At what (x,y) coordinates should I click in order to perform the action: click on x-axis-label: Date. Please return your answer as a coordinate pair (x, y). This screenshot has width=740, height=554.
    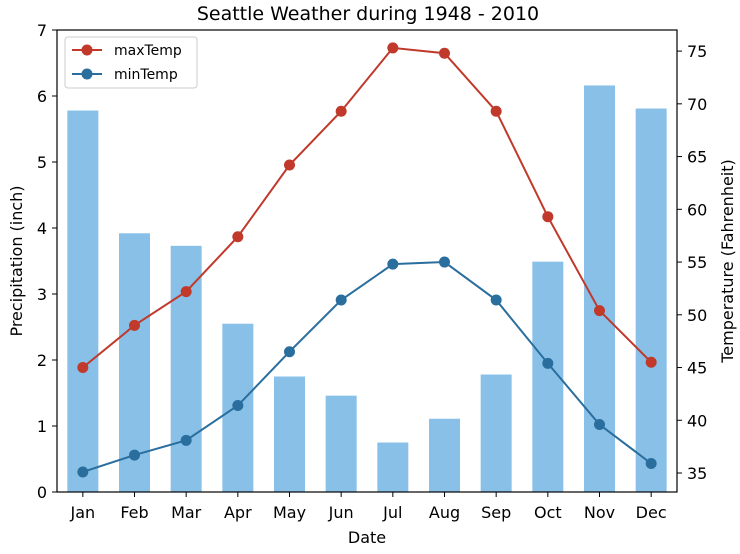
    Looking at the image, I should click on (367, 537).